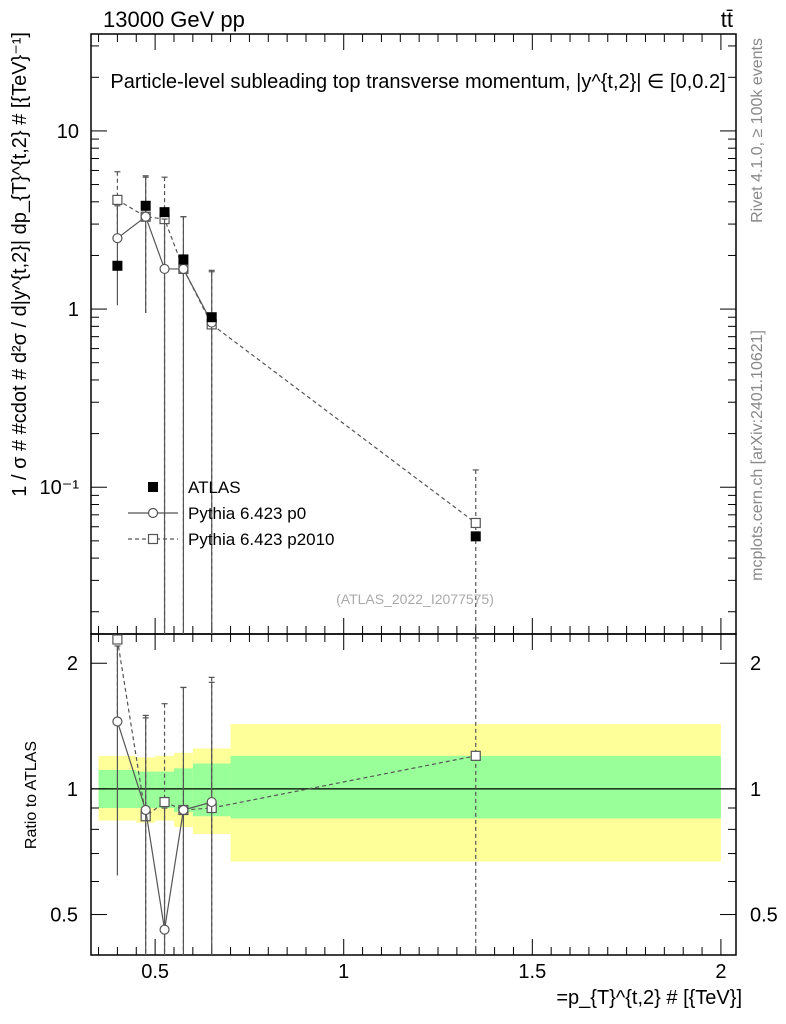 This screenshot has width=786, height=1024. I want to click on ratio-p0-series, so click(164, 800).